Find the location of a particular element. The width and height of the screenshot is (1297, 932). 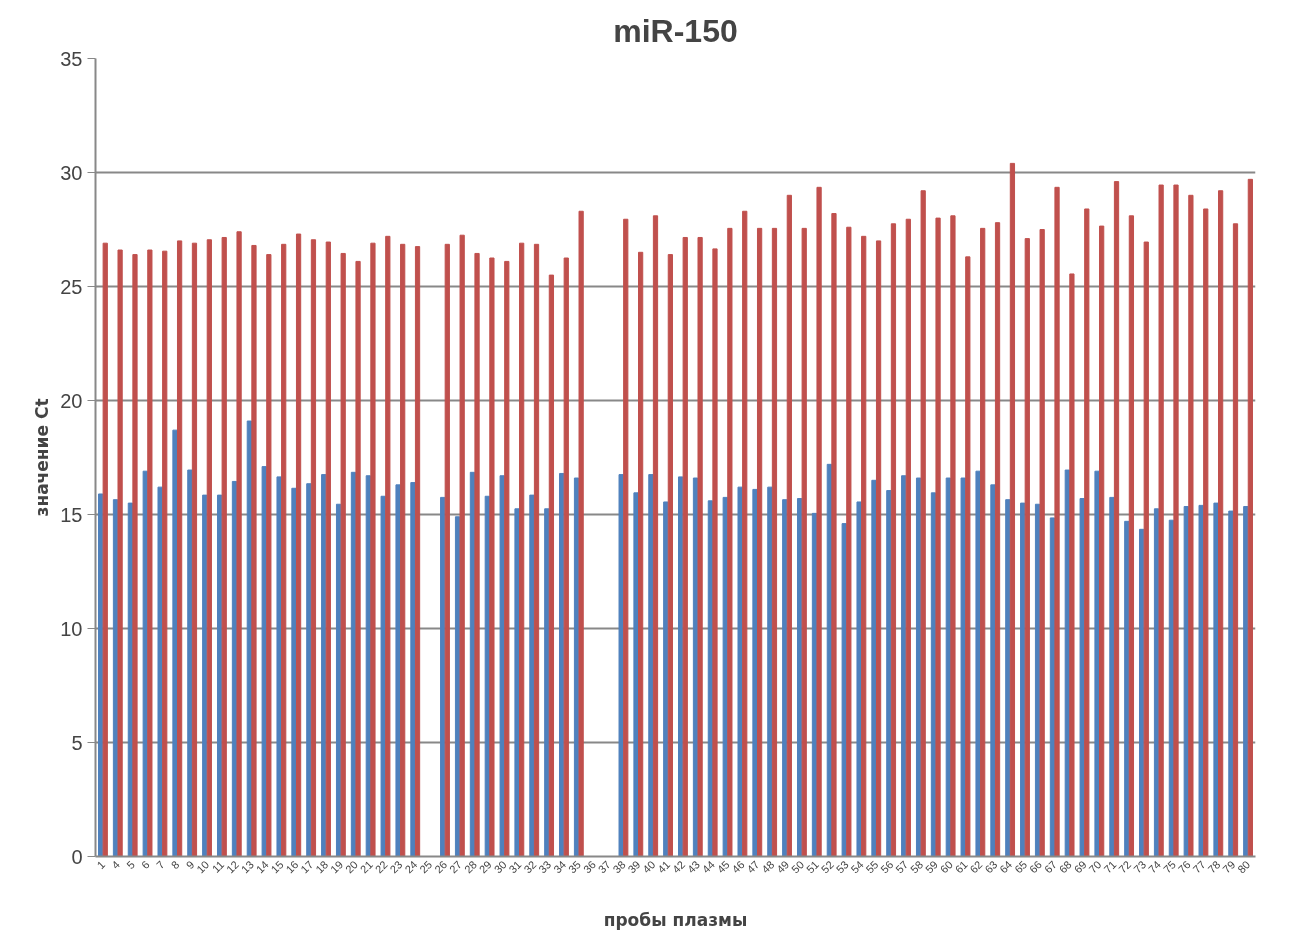

x-tick-label: 1 is located at coordinates (101, 865).